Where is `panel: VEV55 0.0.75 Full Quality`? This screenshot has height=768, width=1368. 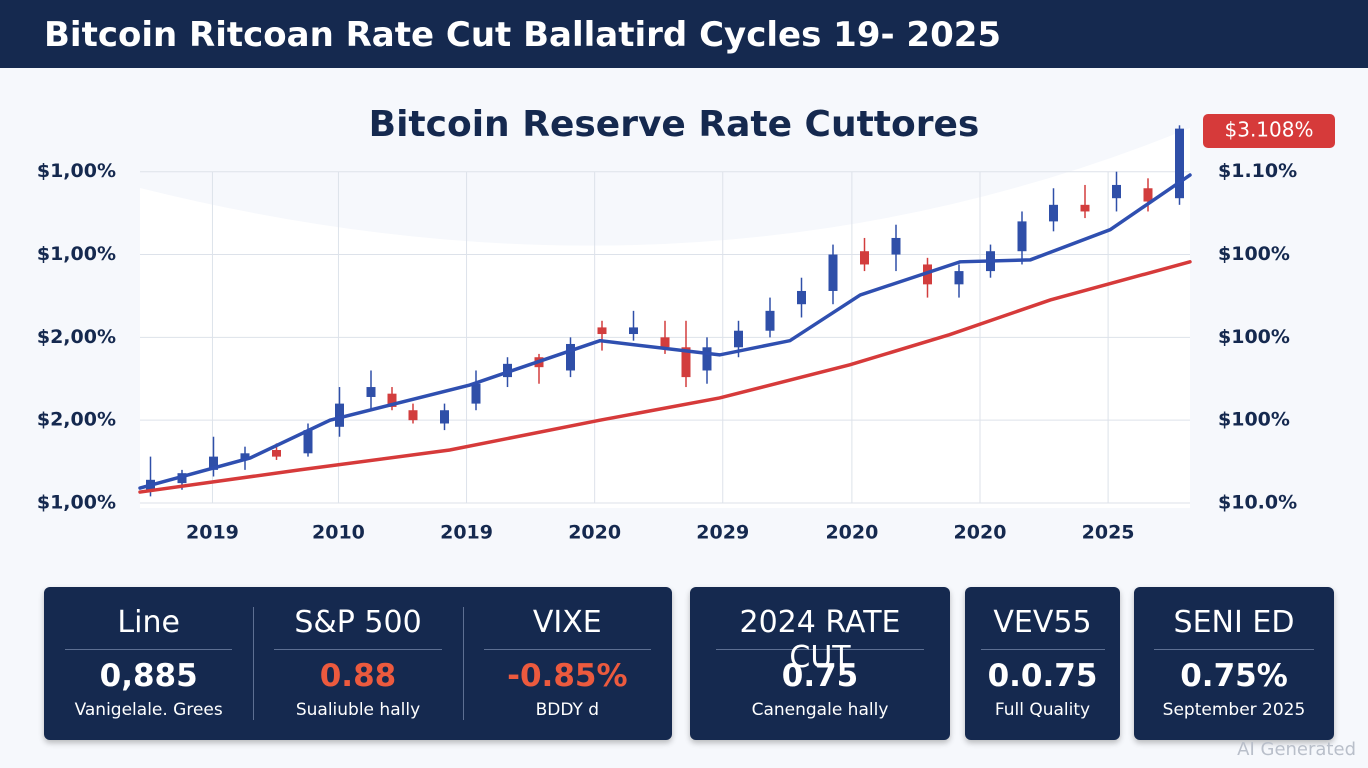
panel: VEV55 0.0.75 Full Quality is located at coordinates (1042, 663).